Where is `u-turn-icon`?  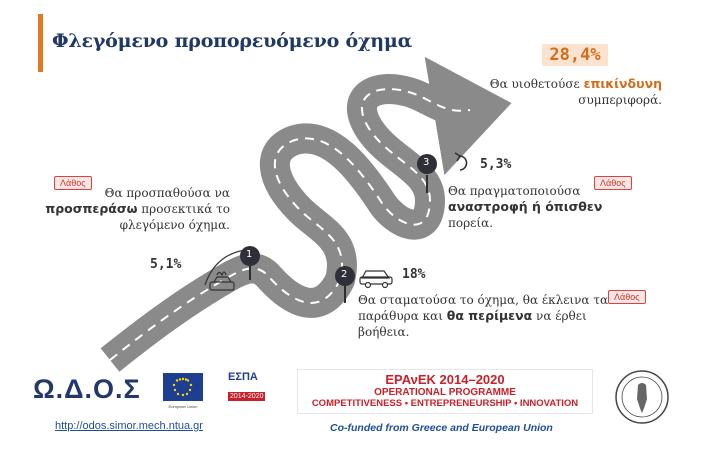 u-turn-icon is located at coordinates (461, 161).